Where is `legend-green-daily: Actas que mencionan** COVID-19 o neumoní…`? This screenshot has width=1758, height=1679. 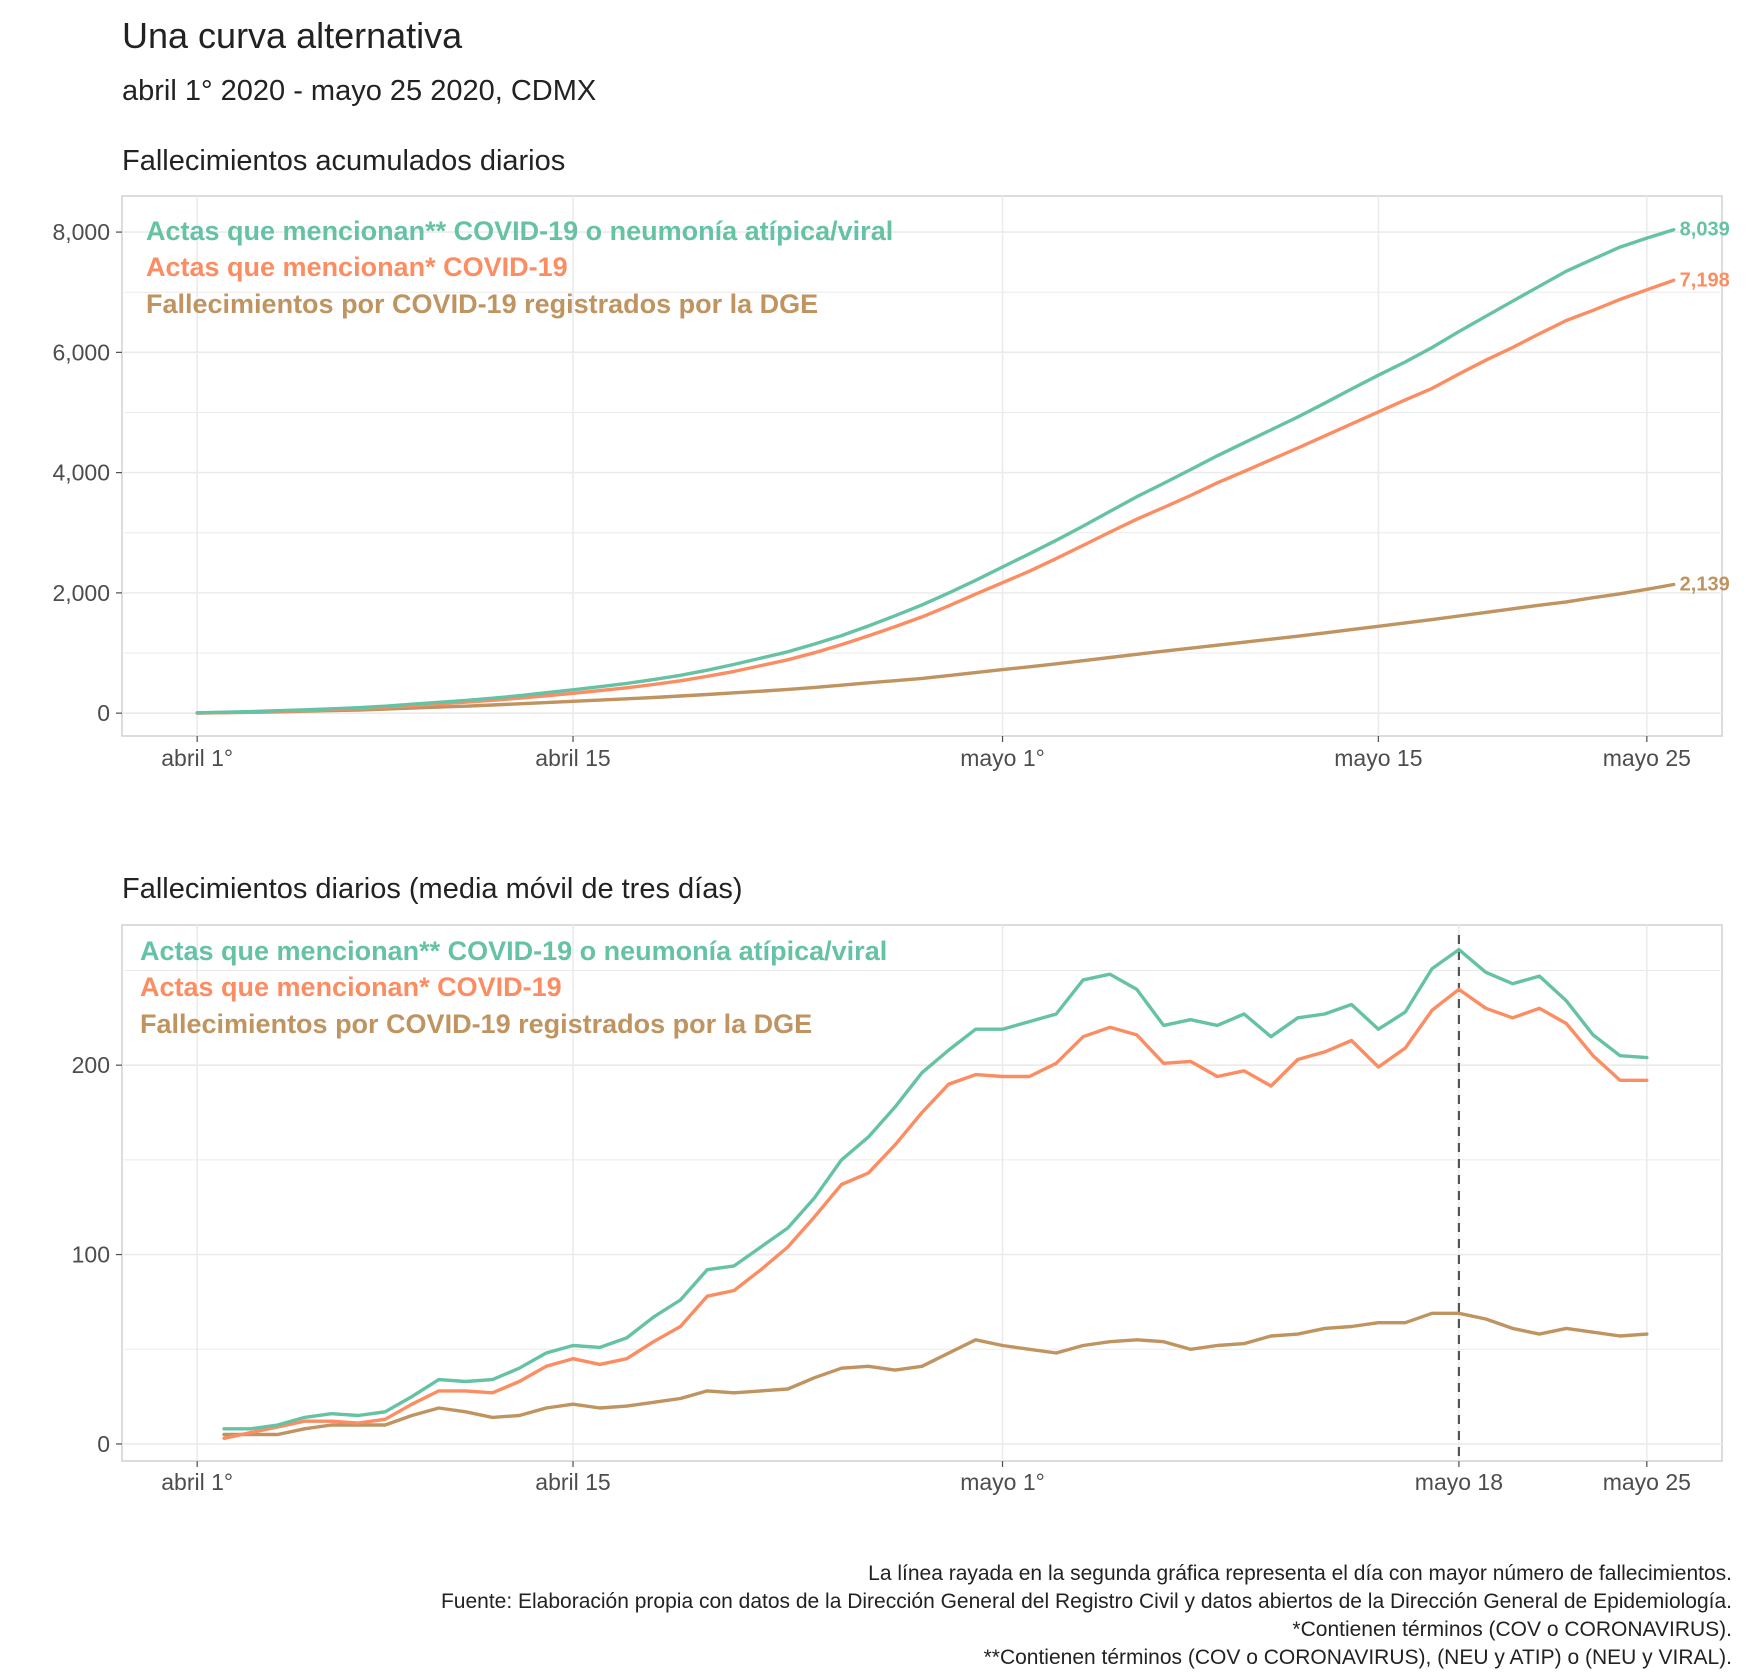
legend-green-daily: Actas que mencionan** COVID-19 o neumoní… is located at coordinates (513, 951).